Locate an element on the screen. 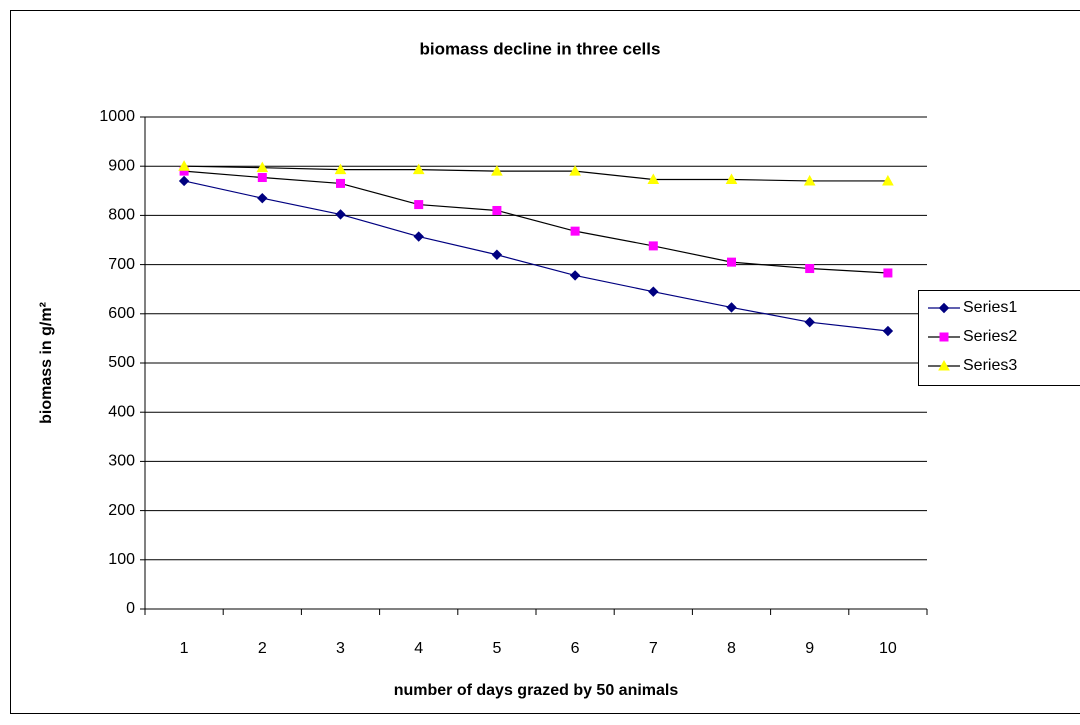  legend-label: Series1 is located at coordinates (990, 307).